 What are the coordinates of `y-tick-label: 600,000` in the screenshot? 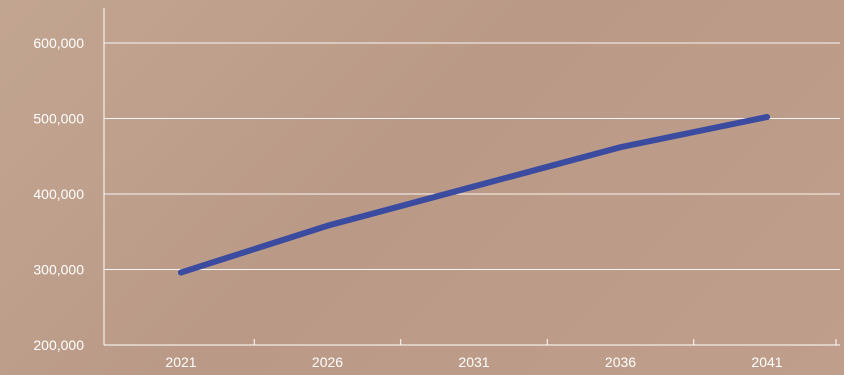 It's located at (58, 43).